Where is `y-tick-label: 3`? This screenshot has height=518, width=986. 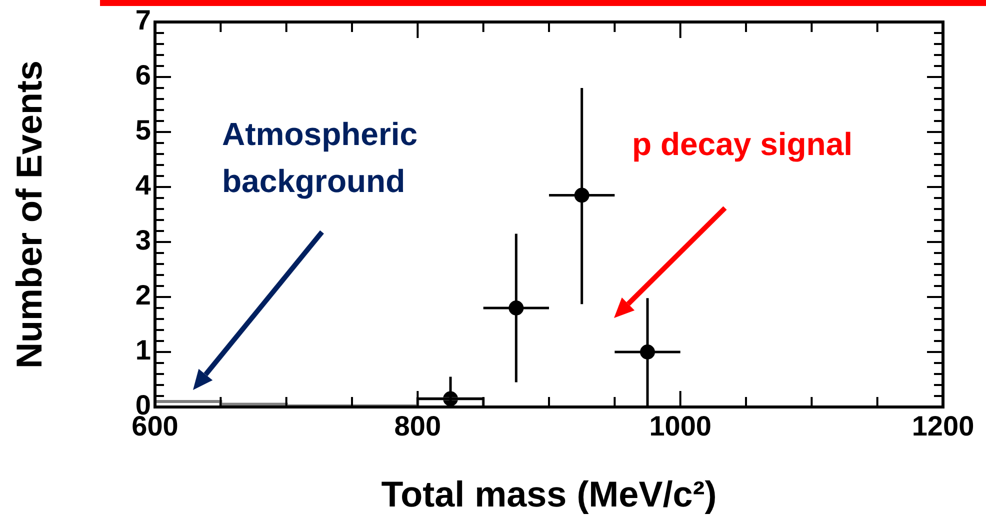 y-tick-label: 3 is located at coordinates (143, 240).